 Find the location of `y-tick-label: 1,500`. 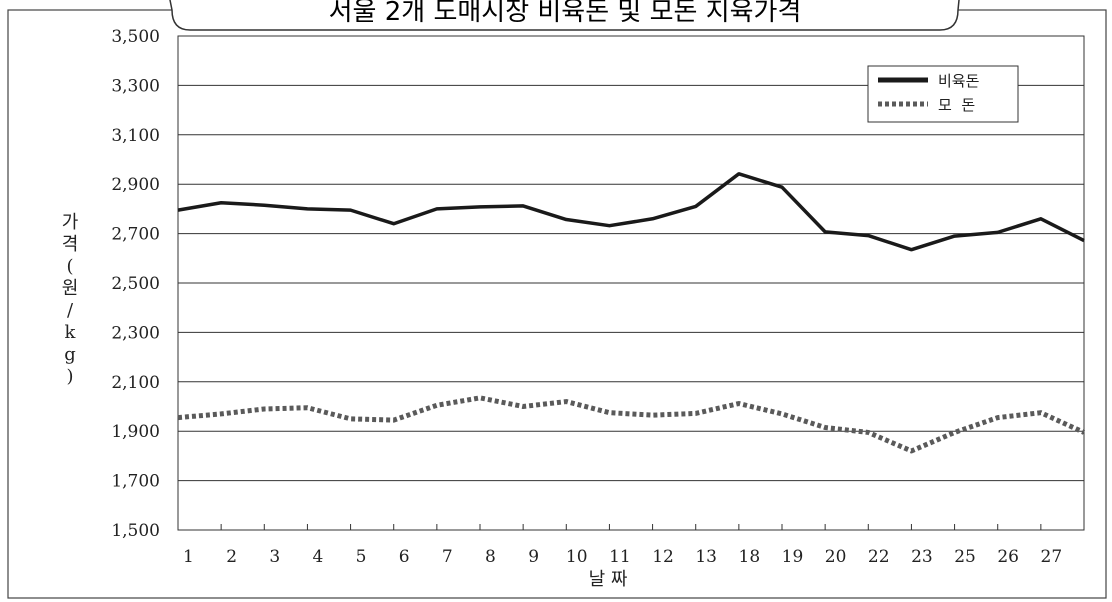

y-tick-label: 1,500 is located at coordinates (135, 531).